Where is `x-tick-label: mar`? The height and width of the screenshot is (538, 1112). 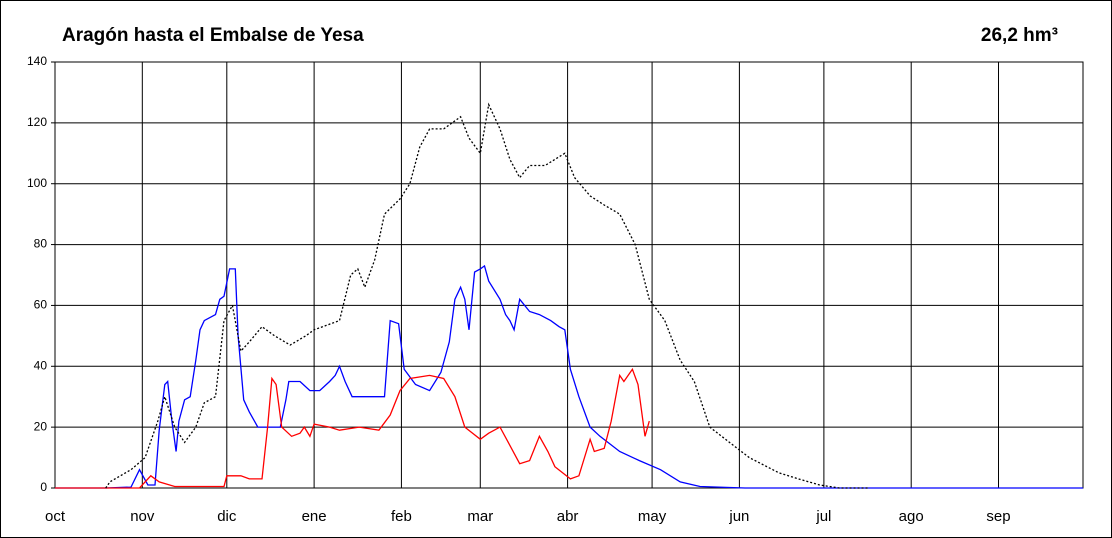 x-tick-label: mar is located at coordinates (480, 516).